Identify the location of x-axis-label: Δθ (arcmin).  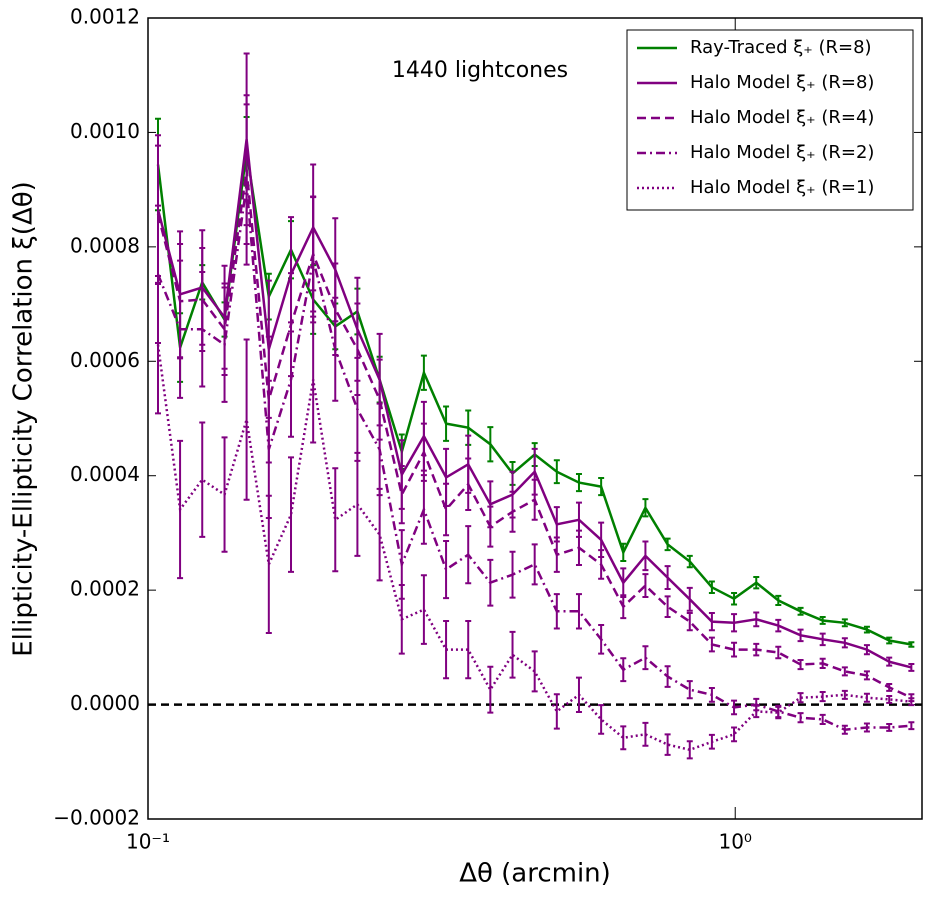
(535, 874).